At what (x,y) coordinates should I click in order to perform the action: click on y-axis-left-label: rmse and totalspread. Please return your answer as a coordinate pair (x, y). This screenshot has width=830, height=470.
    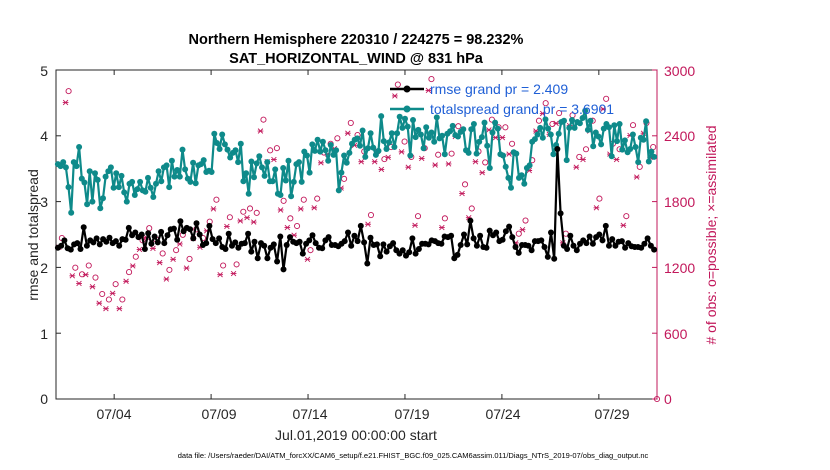
    Looking at the image, I should click on (33, 235).